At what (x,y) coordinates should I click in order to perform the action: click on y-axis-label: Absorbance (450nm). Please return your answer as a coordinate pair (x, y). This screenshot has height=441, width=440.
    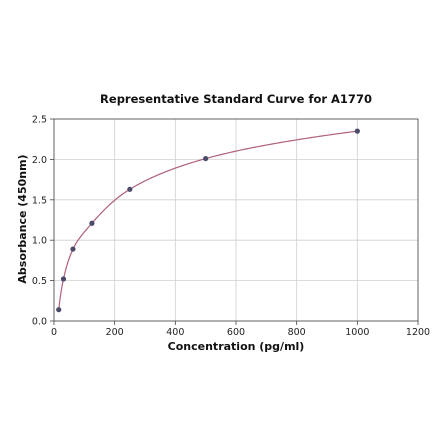
    Looking at the image, I should click on (22, 218).